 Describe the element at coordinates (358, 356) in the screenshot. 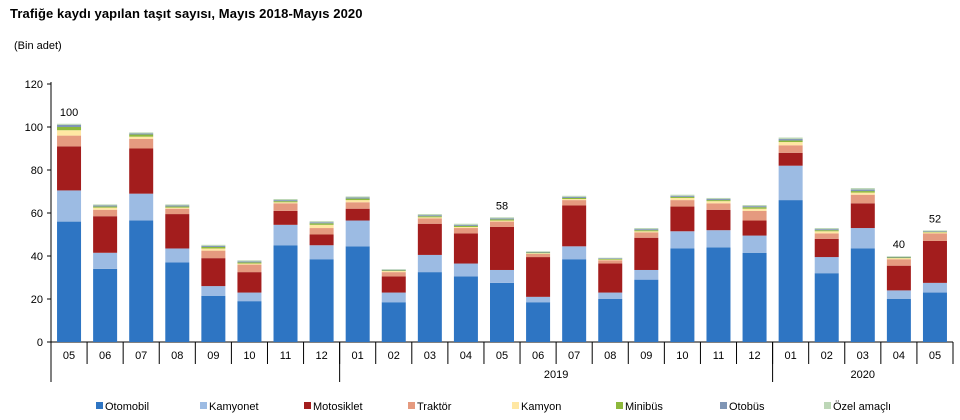

I see `x-tick-label: 01` at that location.